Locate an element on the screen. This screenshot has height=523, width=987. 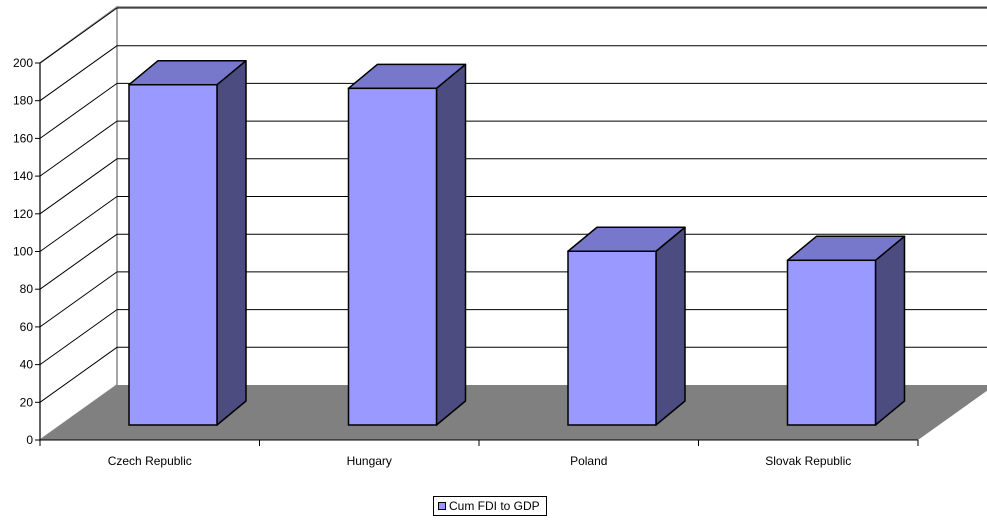
y-tick-label: 200 is located at coordinates (23, 63).